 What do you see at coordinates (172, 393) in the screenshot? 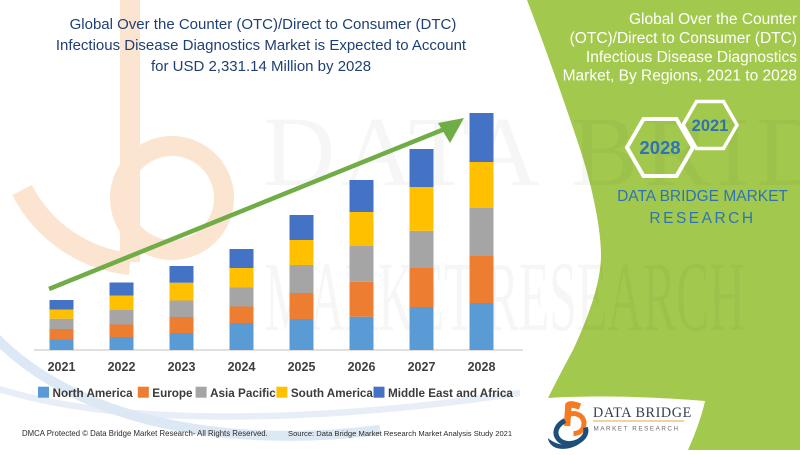
I see `svg-text: Europe` at bounding box center [172, 393].